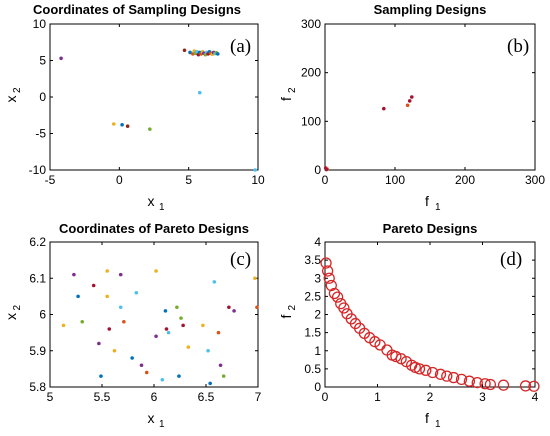 This screenshot has height=436, width=550. Describe the element at coordinates (292, 90) in the screenshot. I see `panel-b-y-axis-label-subscript: 2` at that location.